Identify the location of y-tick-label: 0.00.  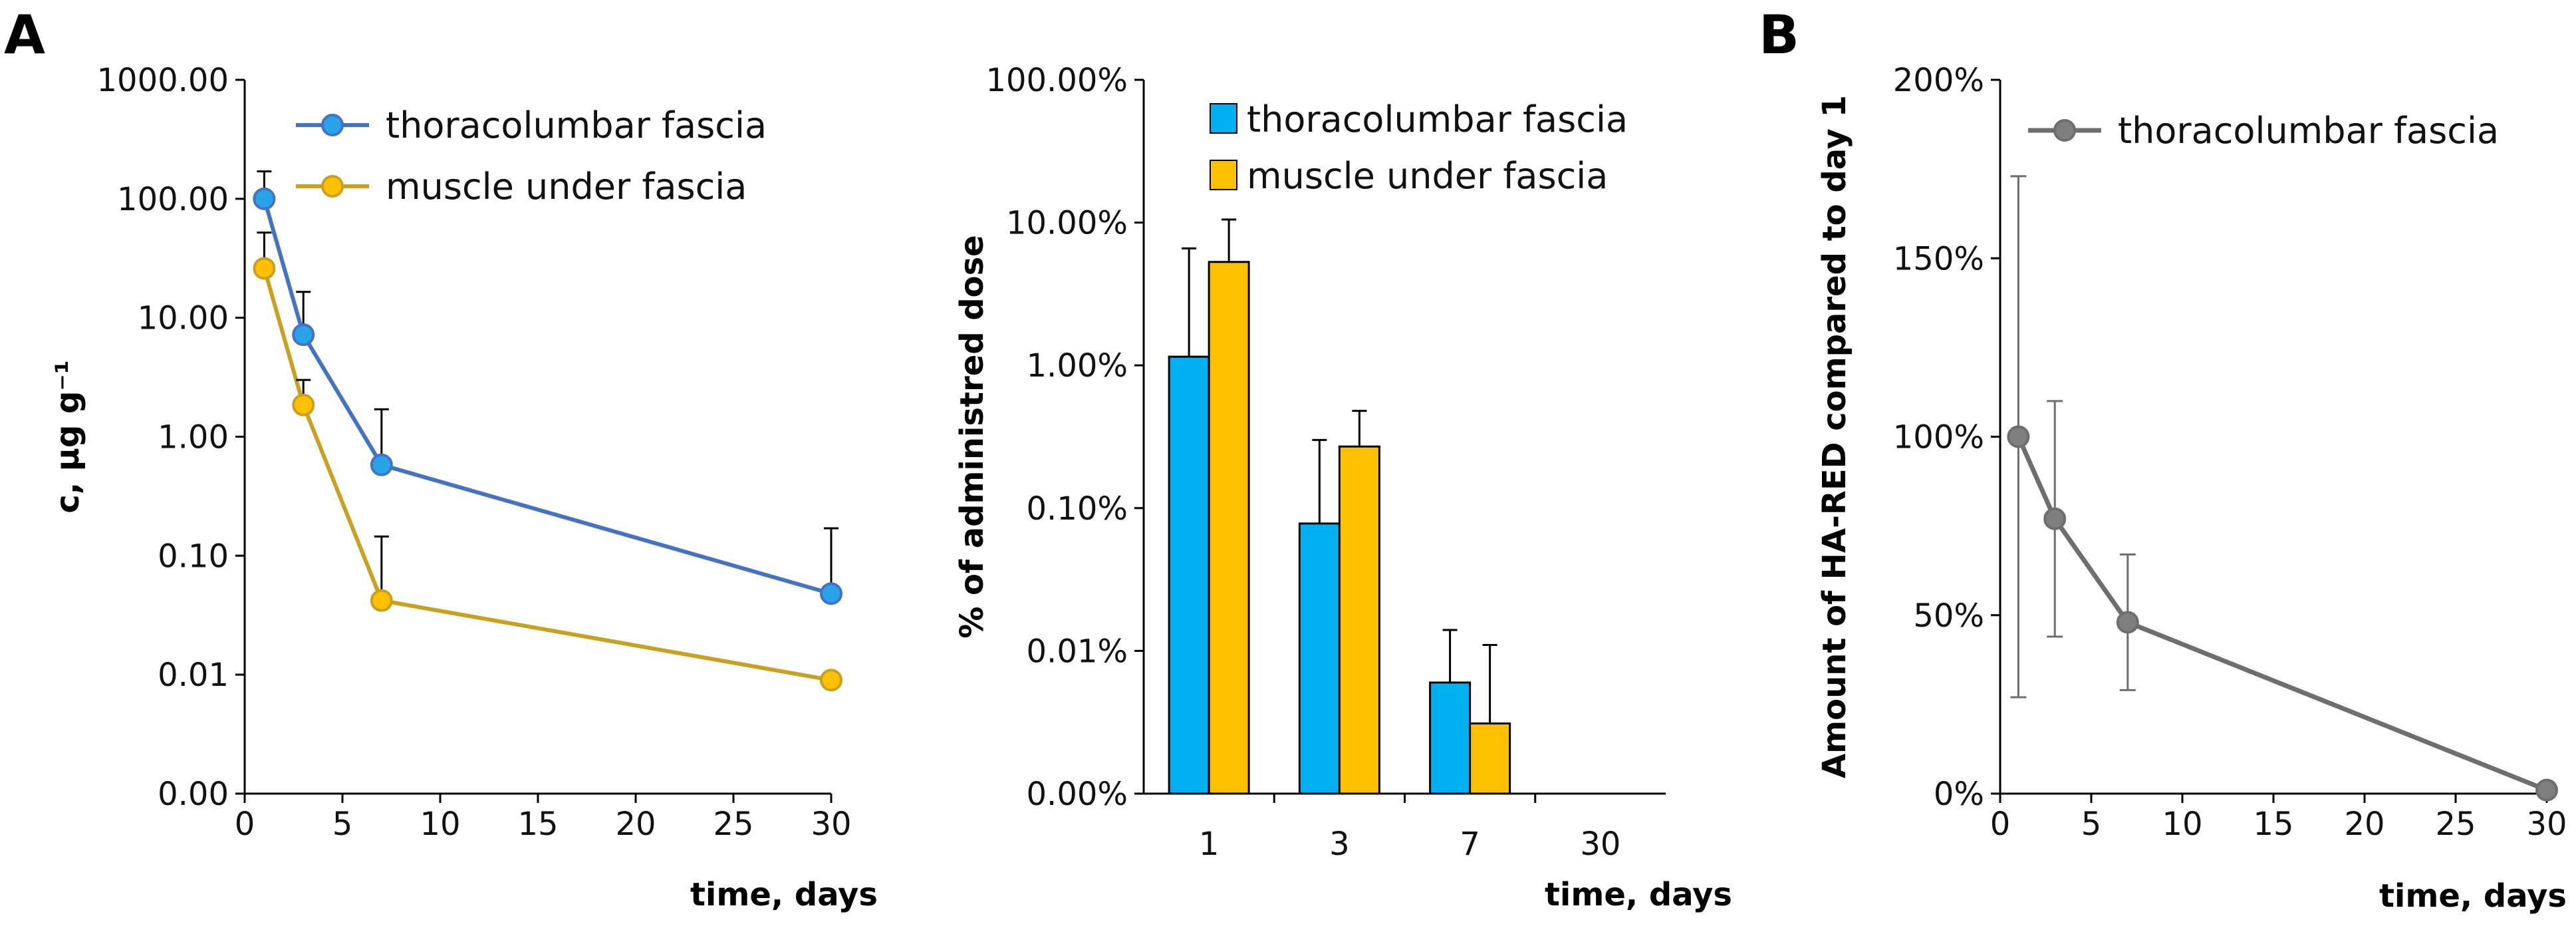
(193, 794).